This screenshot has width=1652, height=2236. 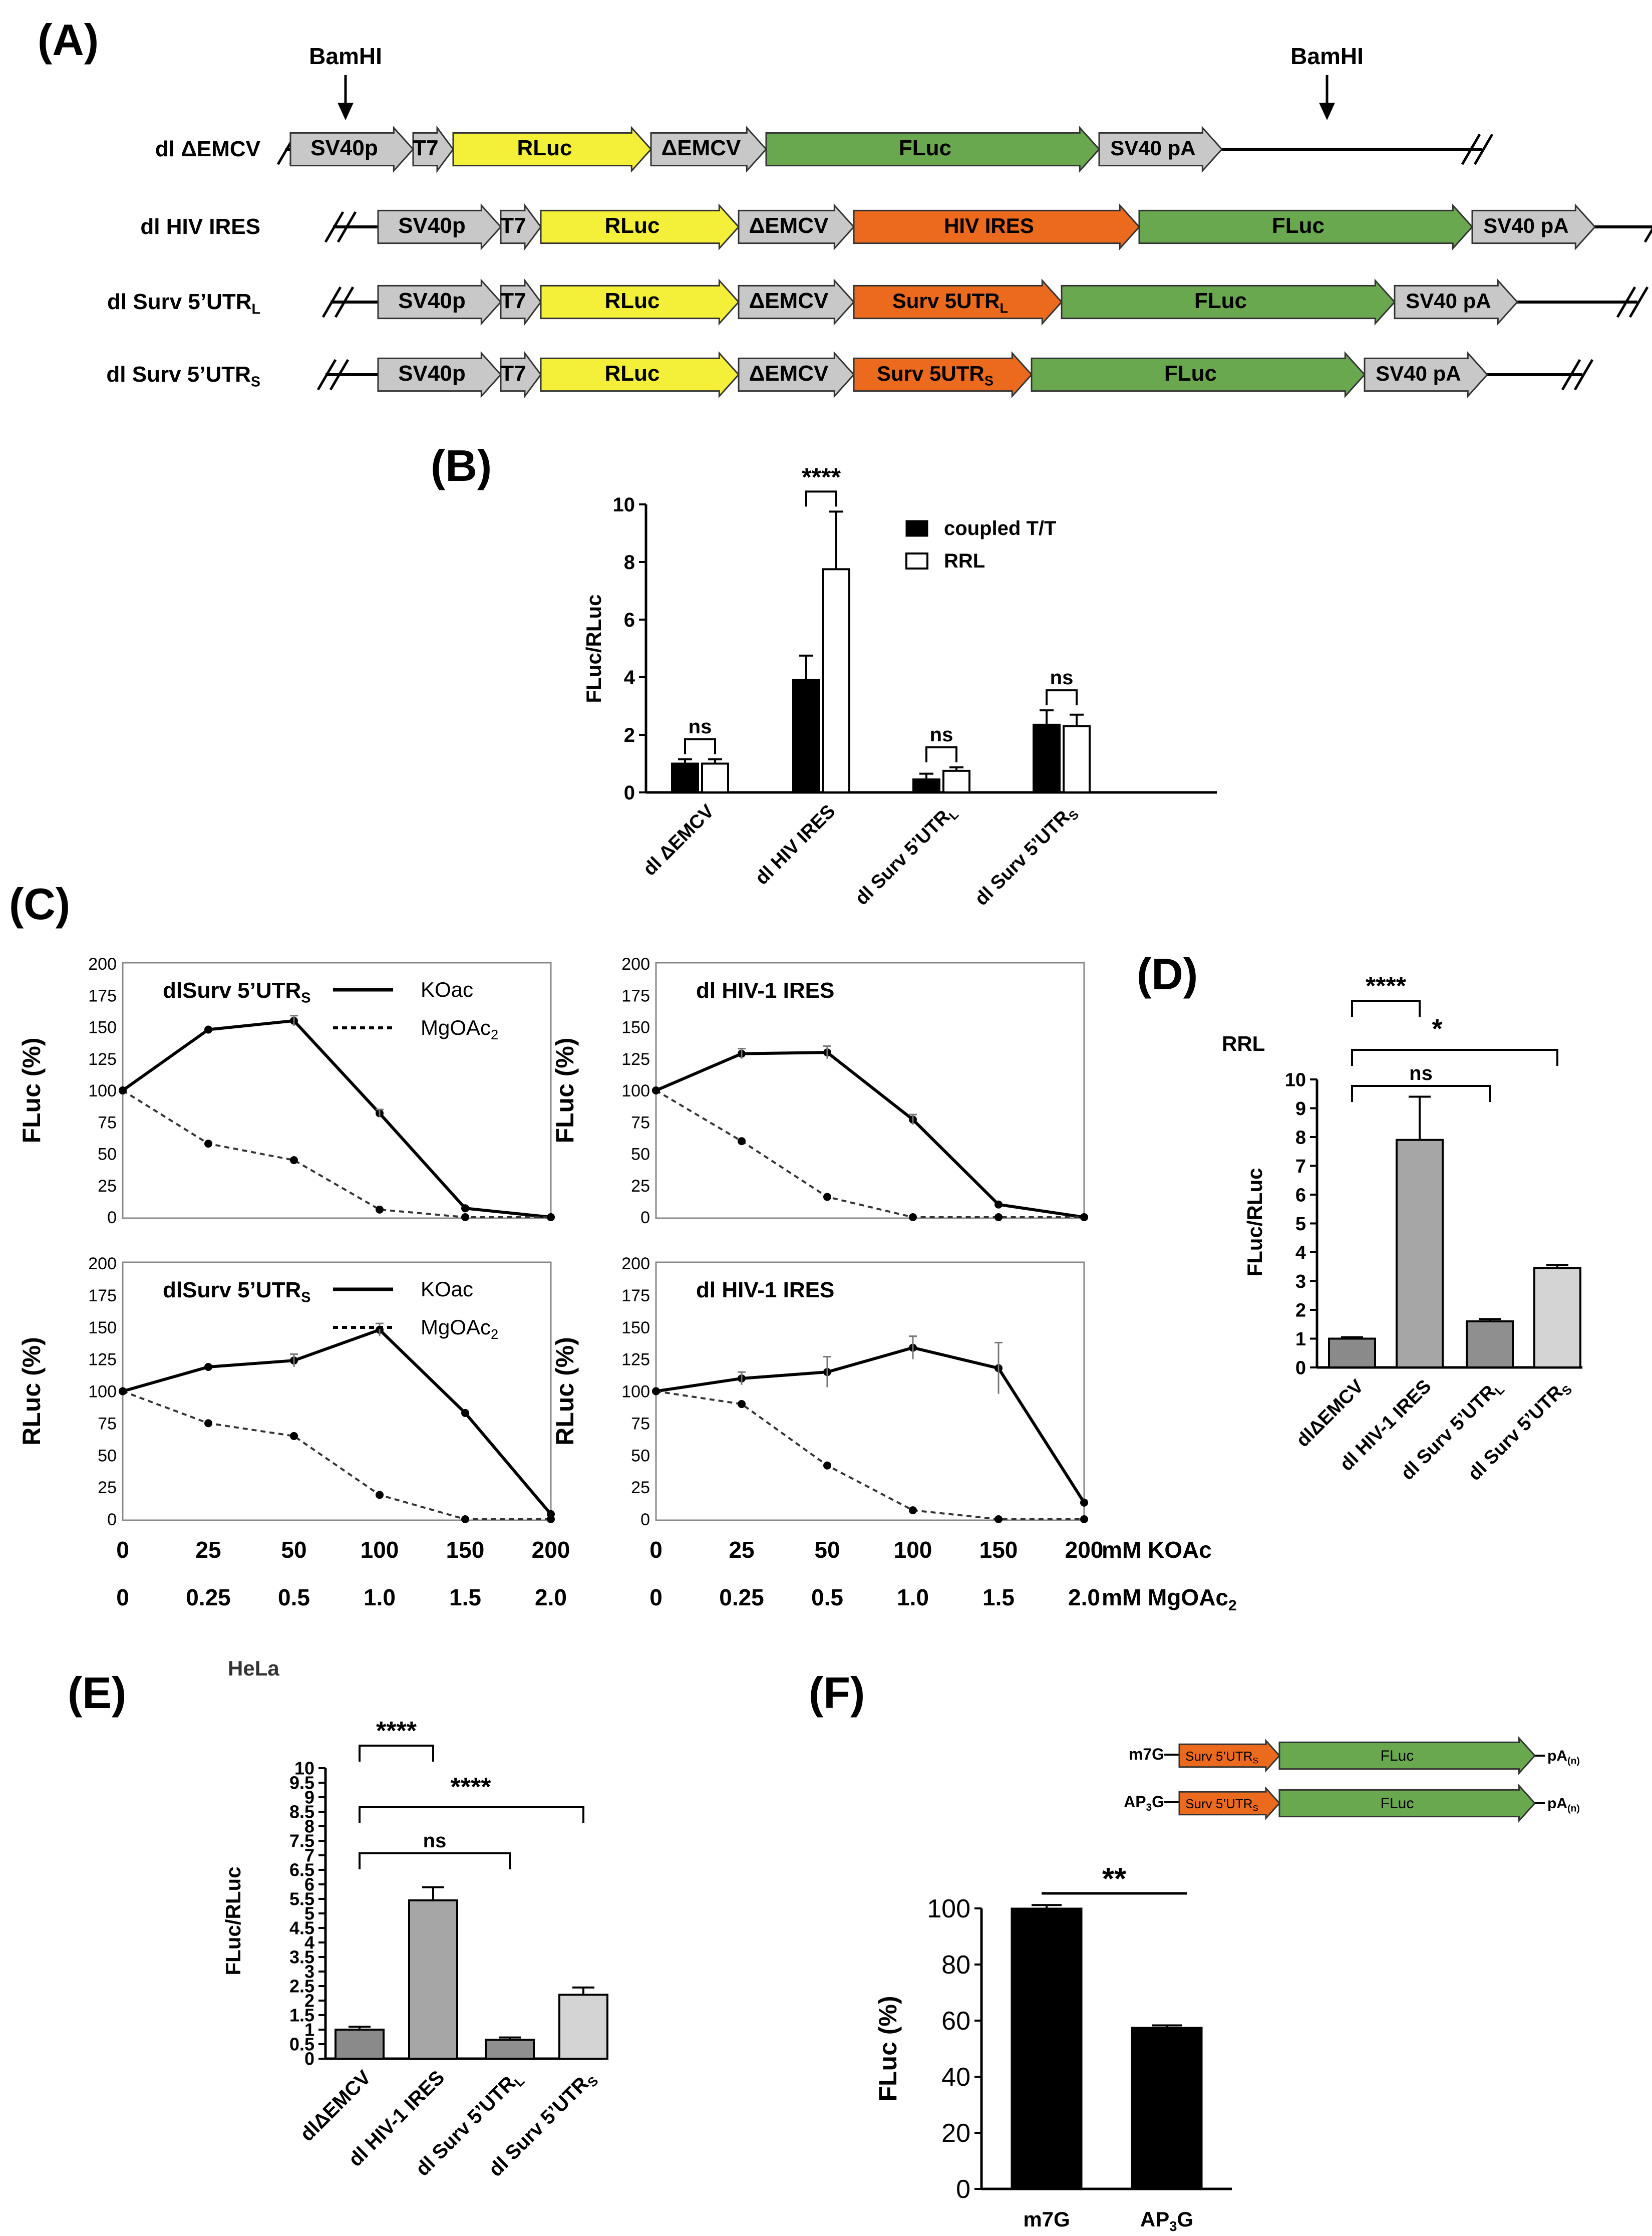 What do you see at coordinates (906, 856) in the screenshot?
I see `x-category-label: dl Surv 5’UTRL` at bounding box center [906, 856].